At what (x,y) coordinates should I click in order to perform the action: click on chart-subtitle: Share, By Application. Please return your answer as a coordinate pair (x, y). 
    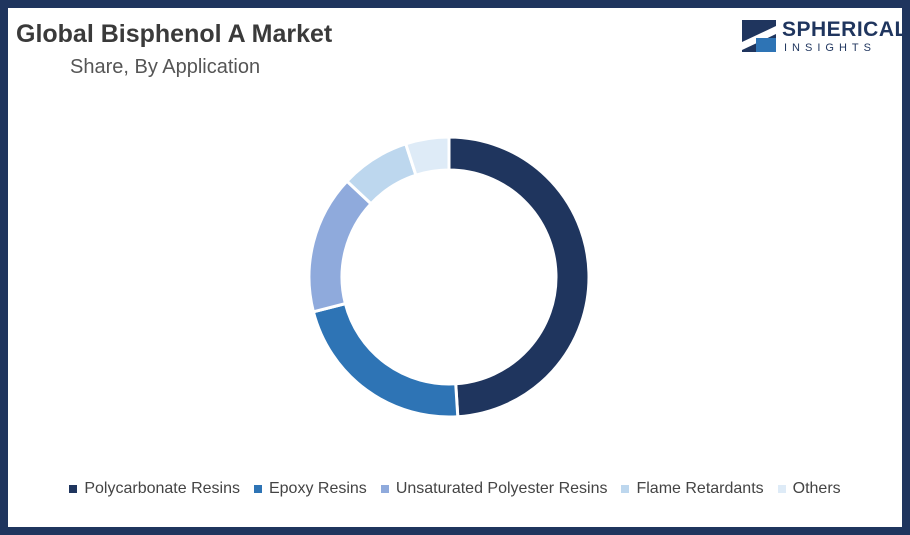
    Looking at the image, I should click on (165, 67).